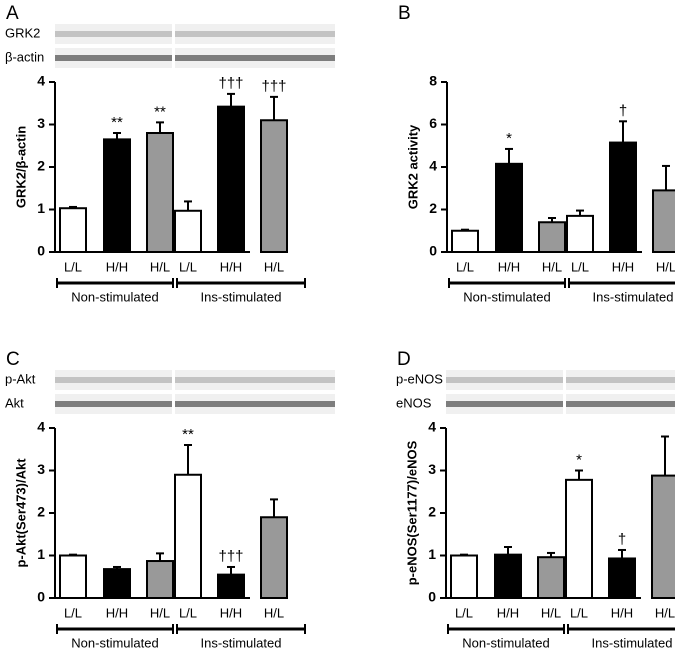  What do you see at coordinates (20, 513) in the screenshot?
I see `y-axis-label: p-Akt(Ser473)/Akt` at bounding box center [20, 513].